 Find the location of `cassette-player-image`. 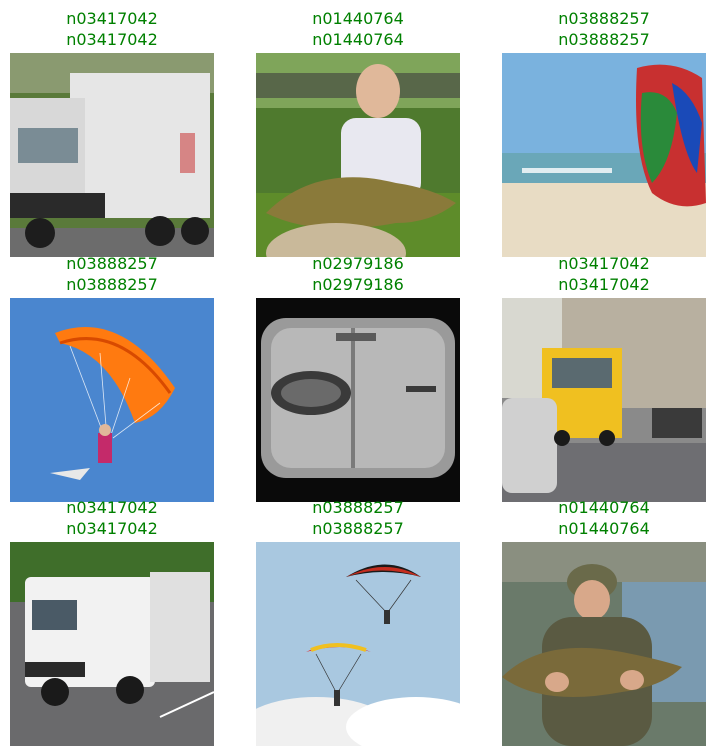

cassette-player-image is located at coordinates (358, 400).